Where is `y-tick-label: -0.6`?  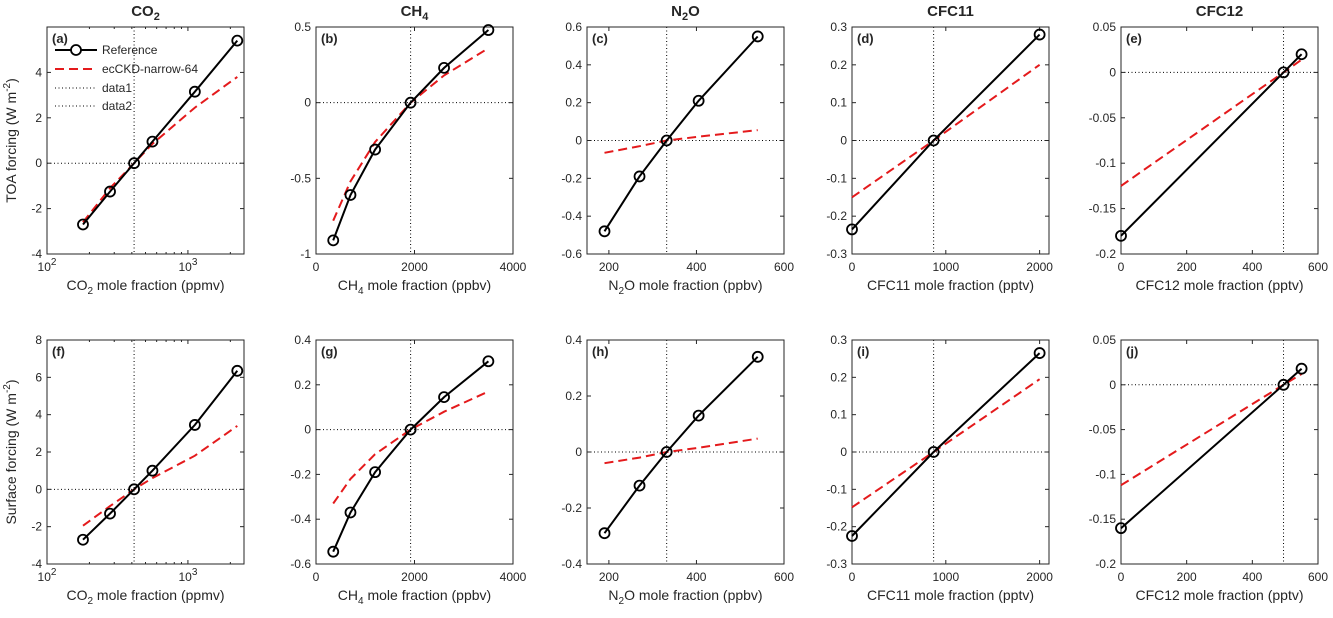 y-tick-label: -0.6 is located at coordinates (300, 564).